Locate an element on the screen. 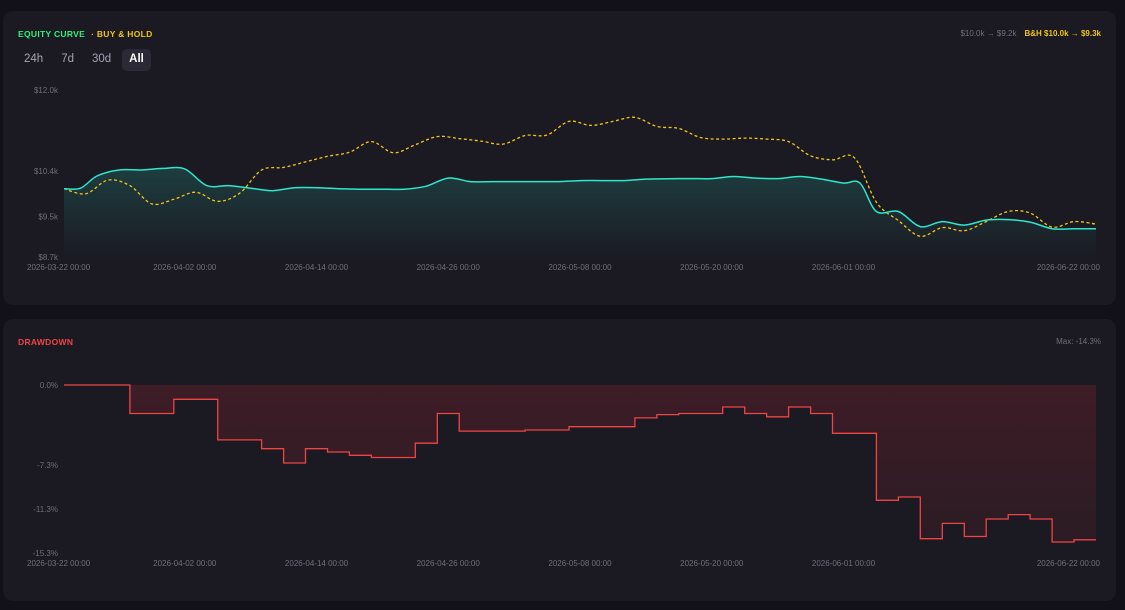 The height and width of the screenshot is (610, 1125). drawdown-title: DRAWDOWN is located at coordinates (46, 342).